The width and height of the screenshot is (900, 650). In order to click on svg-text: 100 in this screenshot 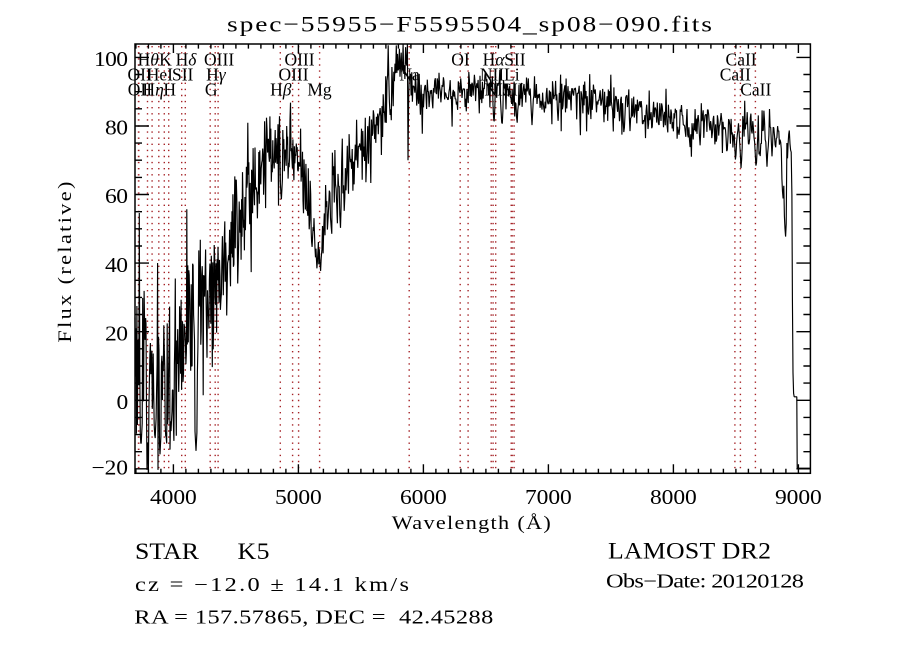, I will do `click(111, 59)`.